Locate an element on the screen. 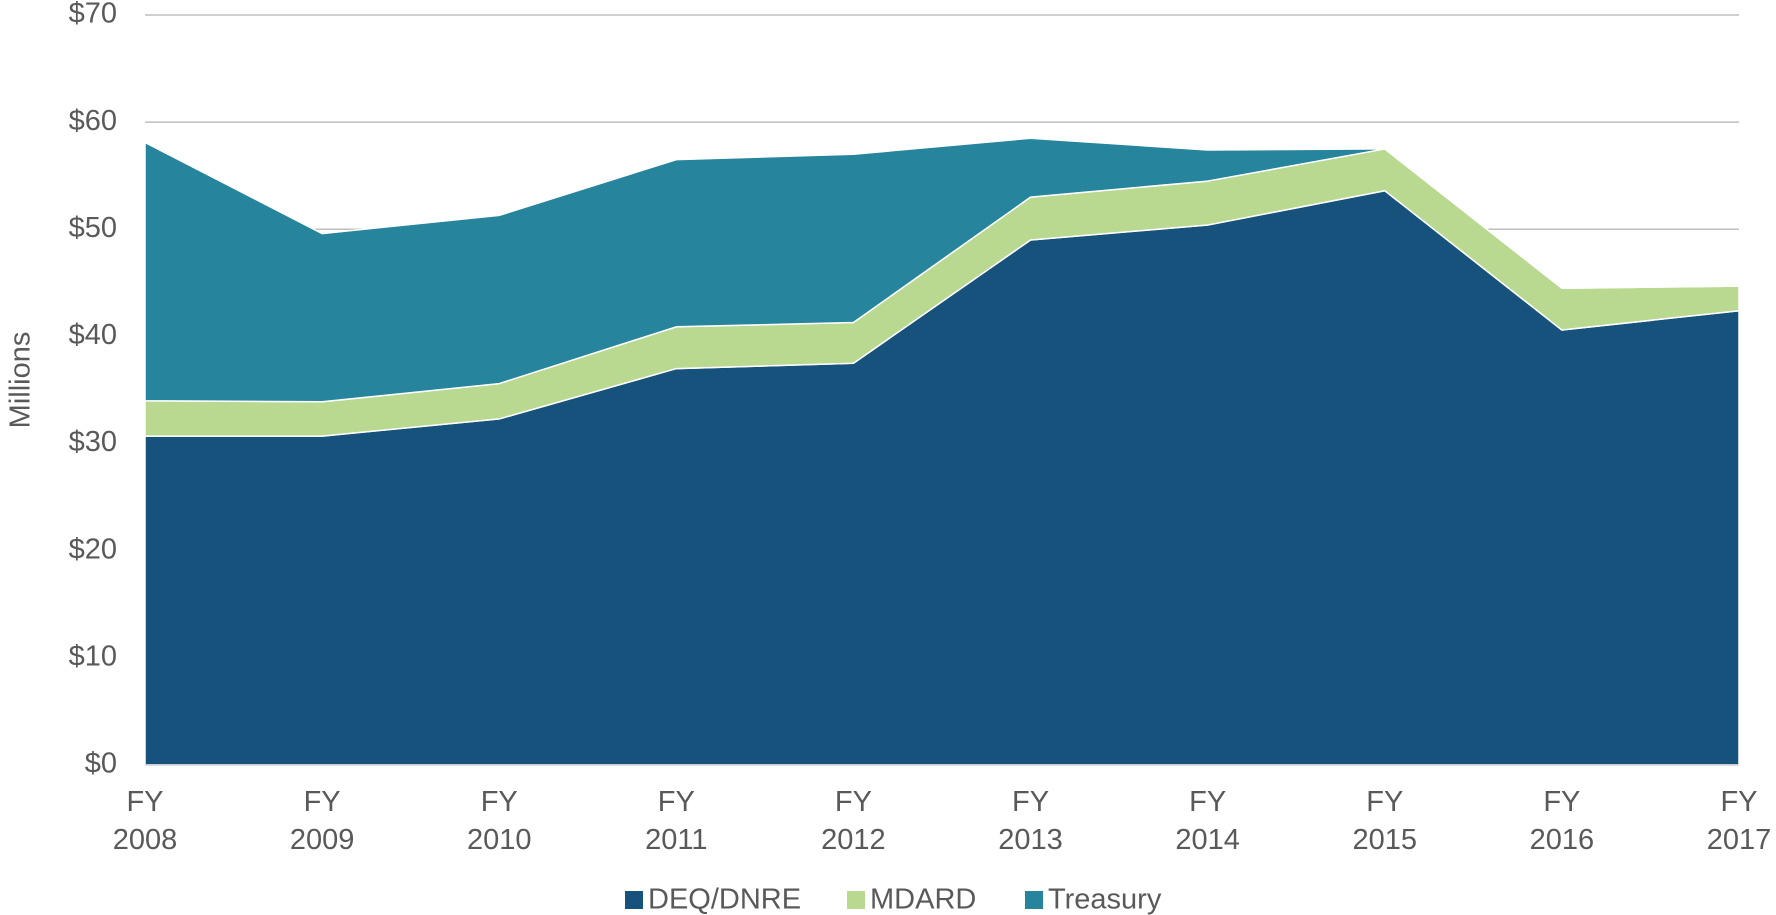 This screenshot has width=1776, height=915. x-tick-label: FY 2009 is located at coordinates (322, 821).